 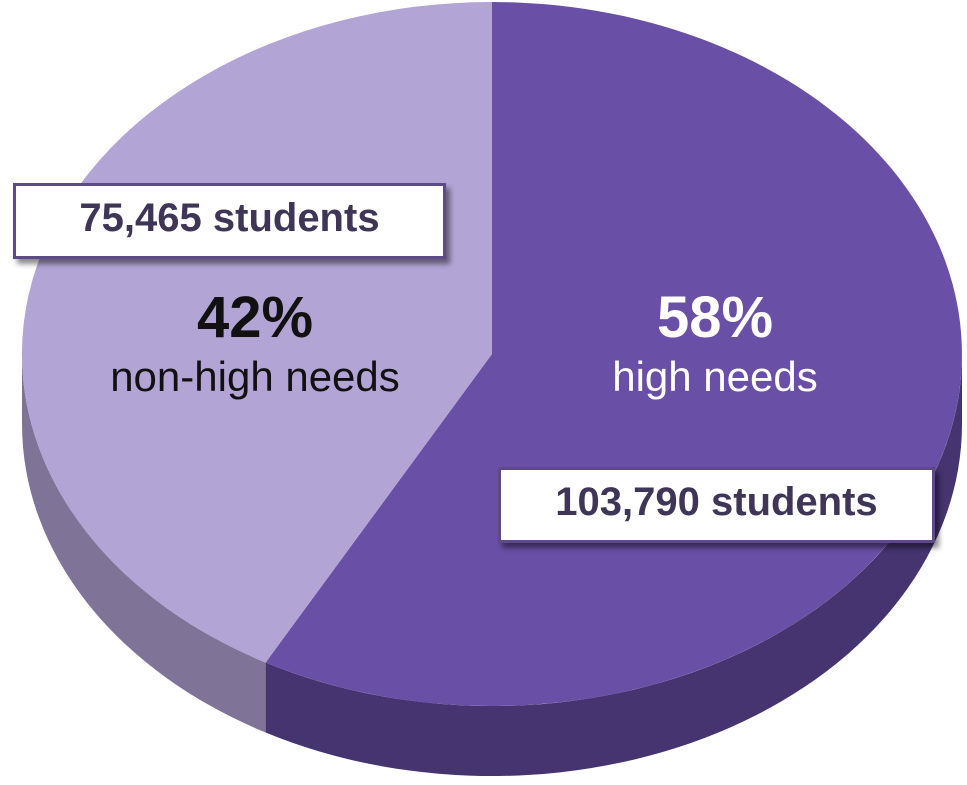 I want to click on high-slice-label: 58% high needs, so click(x=715, y=345).